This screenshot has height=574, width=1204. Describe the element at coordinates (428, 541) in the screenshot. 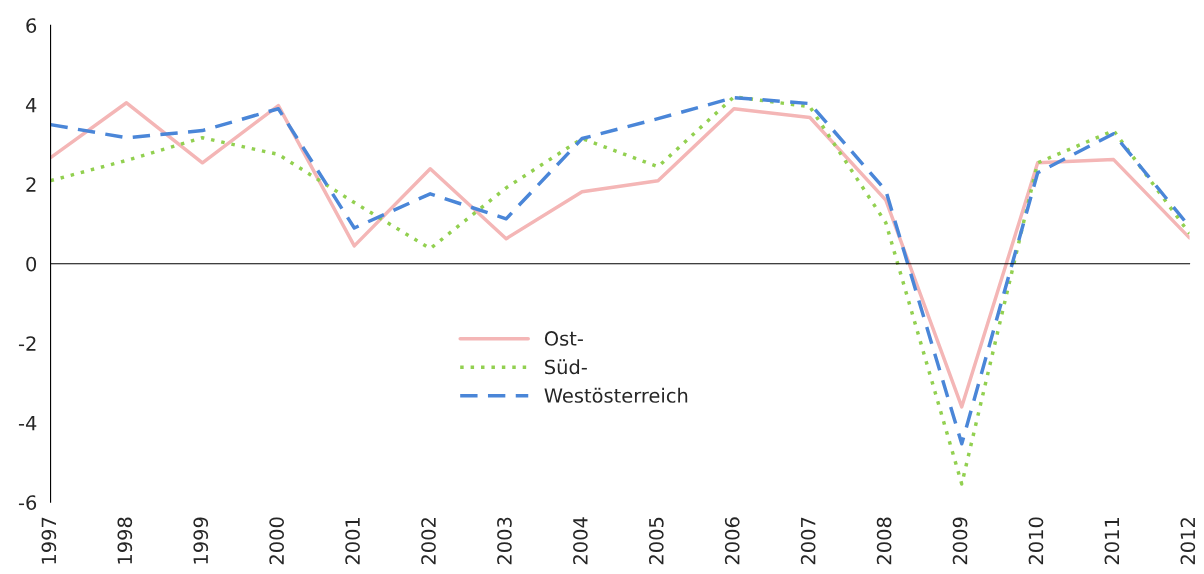

I see `x-tick-label: 2002` at that location.